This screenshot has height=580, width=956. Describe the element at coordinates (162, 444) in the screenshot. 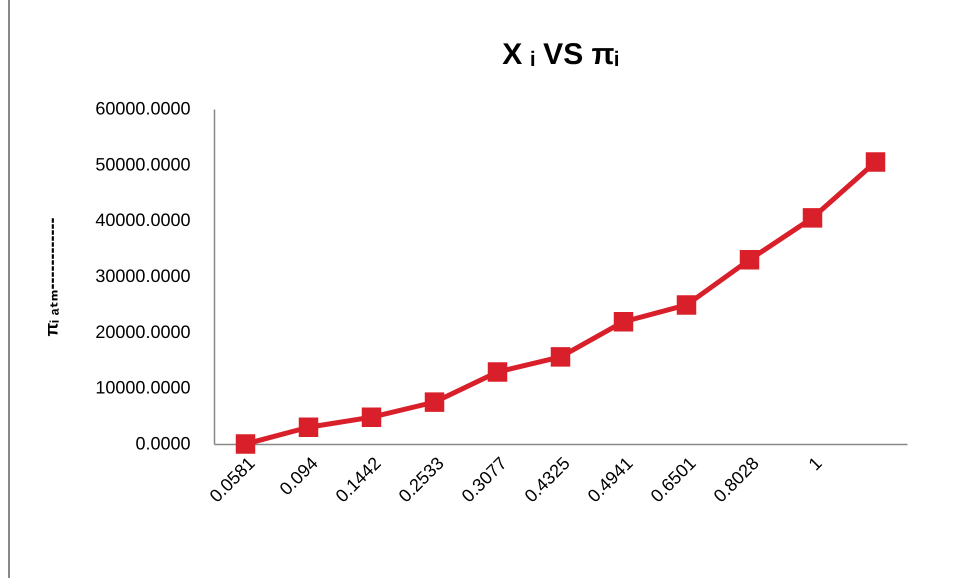

I see `y-tick-label: 0.0000` at that location.